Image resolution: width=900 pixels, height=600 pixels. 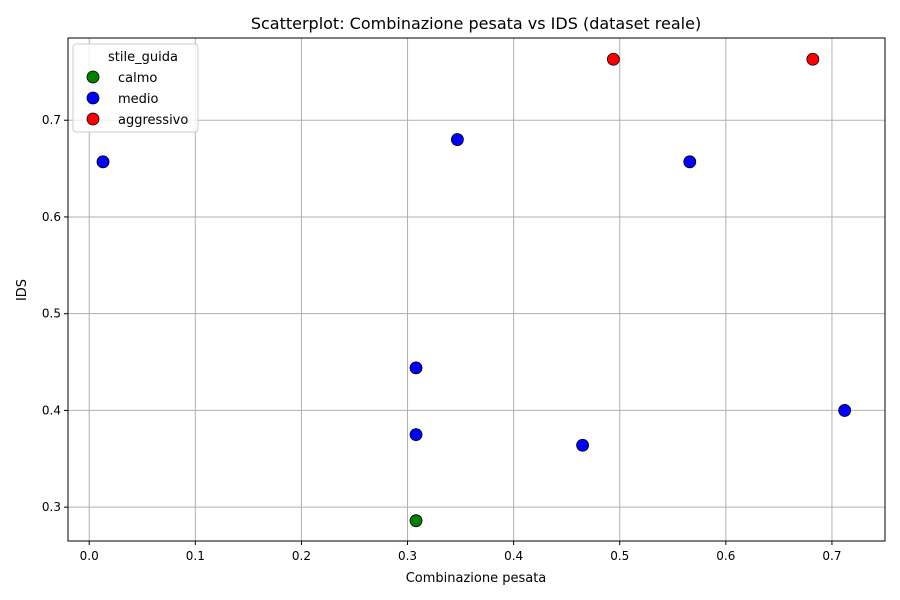 I want to click on legend-box, so click(x=135, y=88).